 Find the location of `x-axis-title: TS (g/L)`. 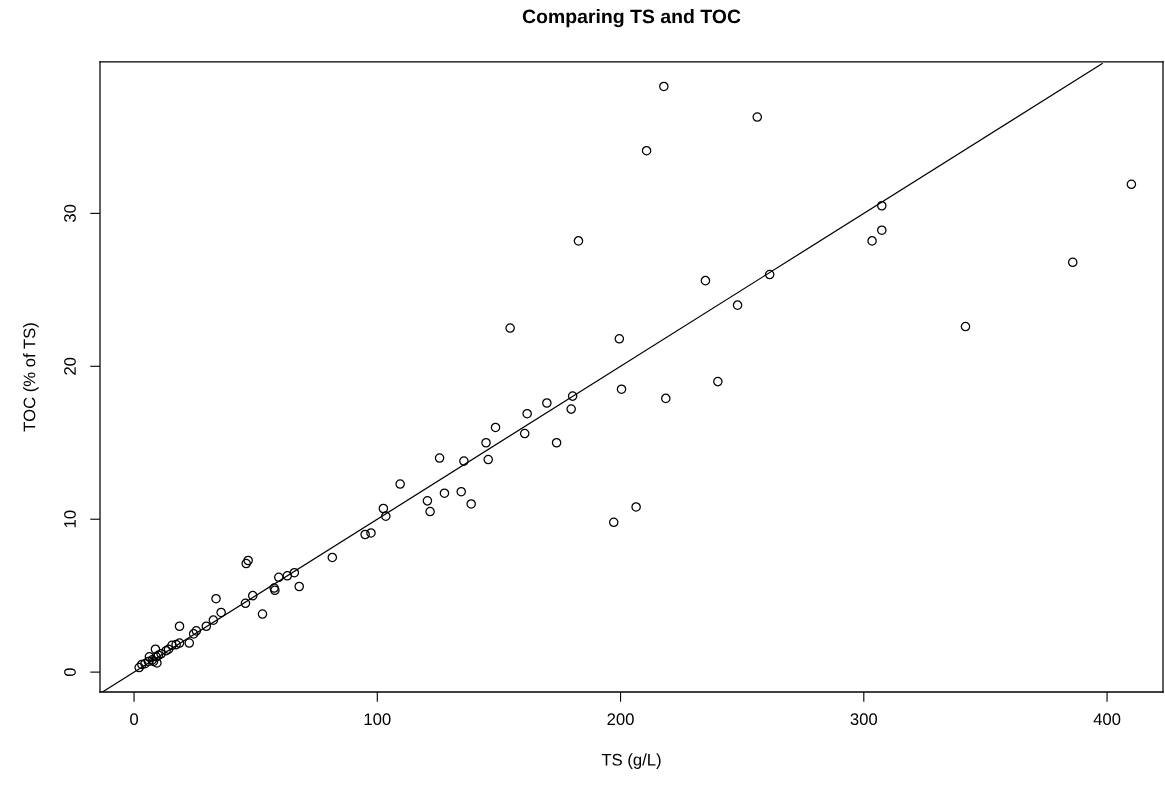

x-axis-title: TS (g/L) is located at coordinates (631, 761).